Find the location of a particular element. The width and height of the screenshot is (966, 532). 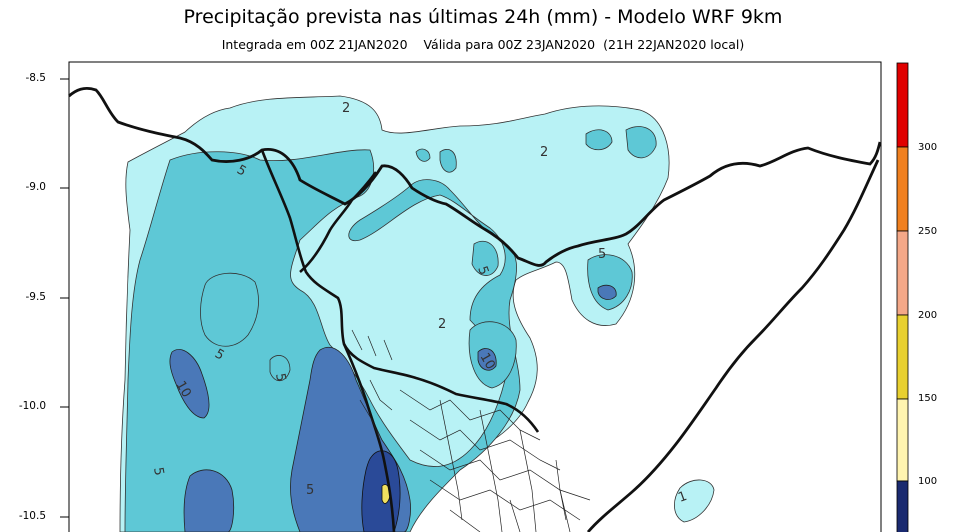

y-tick-label: -10.0 is located at coordinates (32, 406).